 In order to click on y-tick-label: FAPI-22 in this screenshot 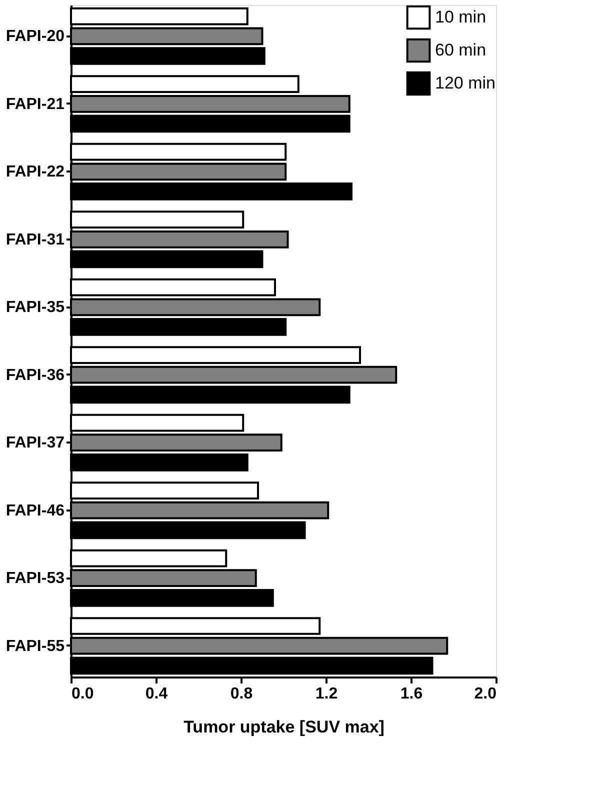, I will do `click(35, 172)`.